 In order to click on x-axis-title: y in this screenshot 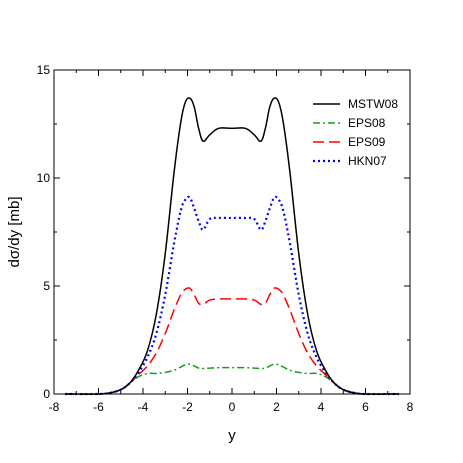, I will do `click(232, 435)`.